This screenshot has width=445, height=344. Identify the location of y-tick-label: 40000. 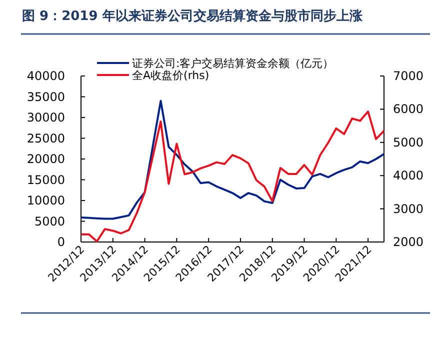
(45, 76).